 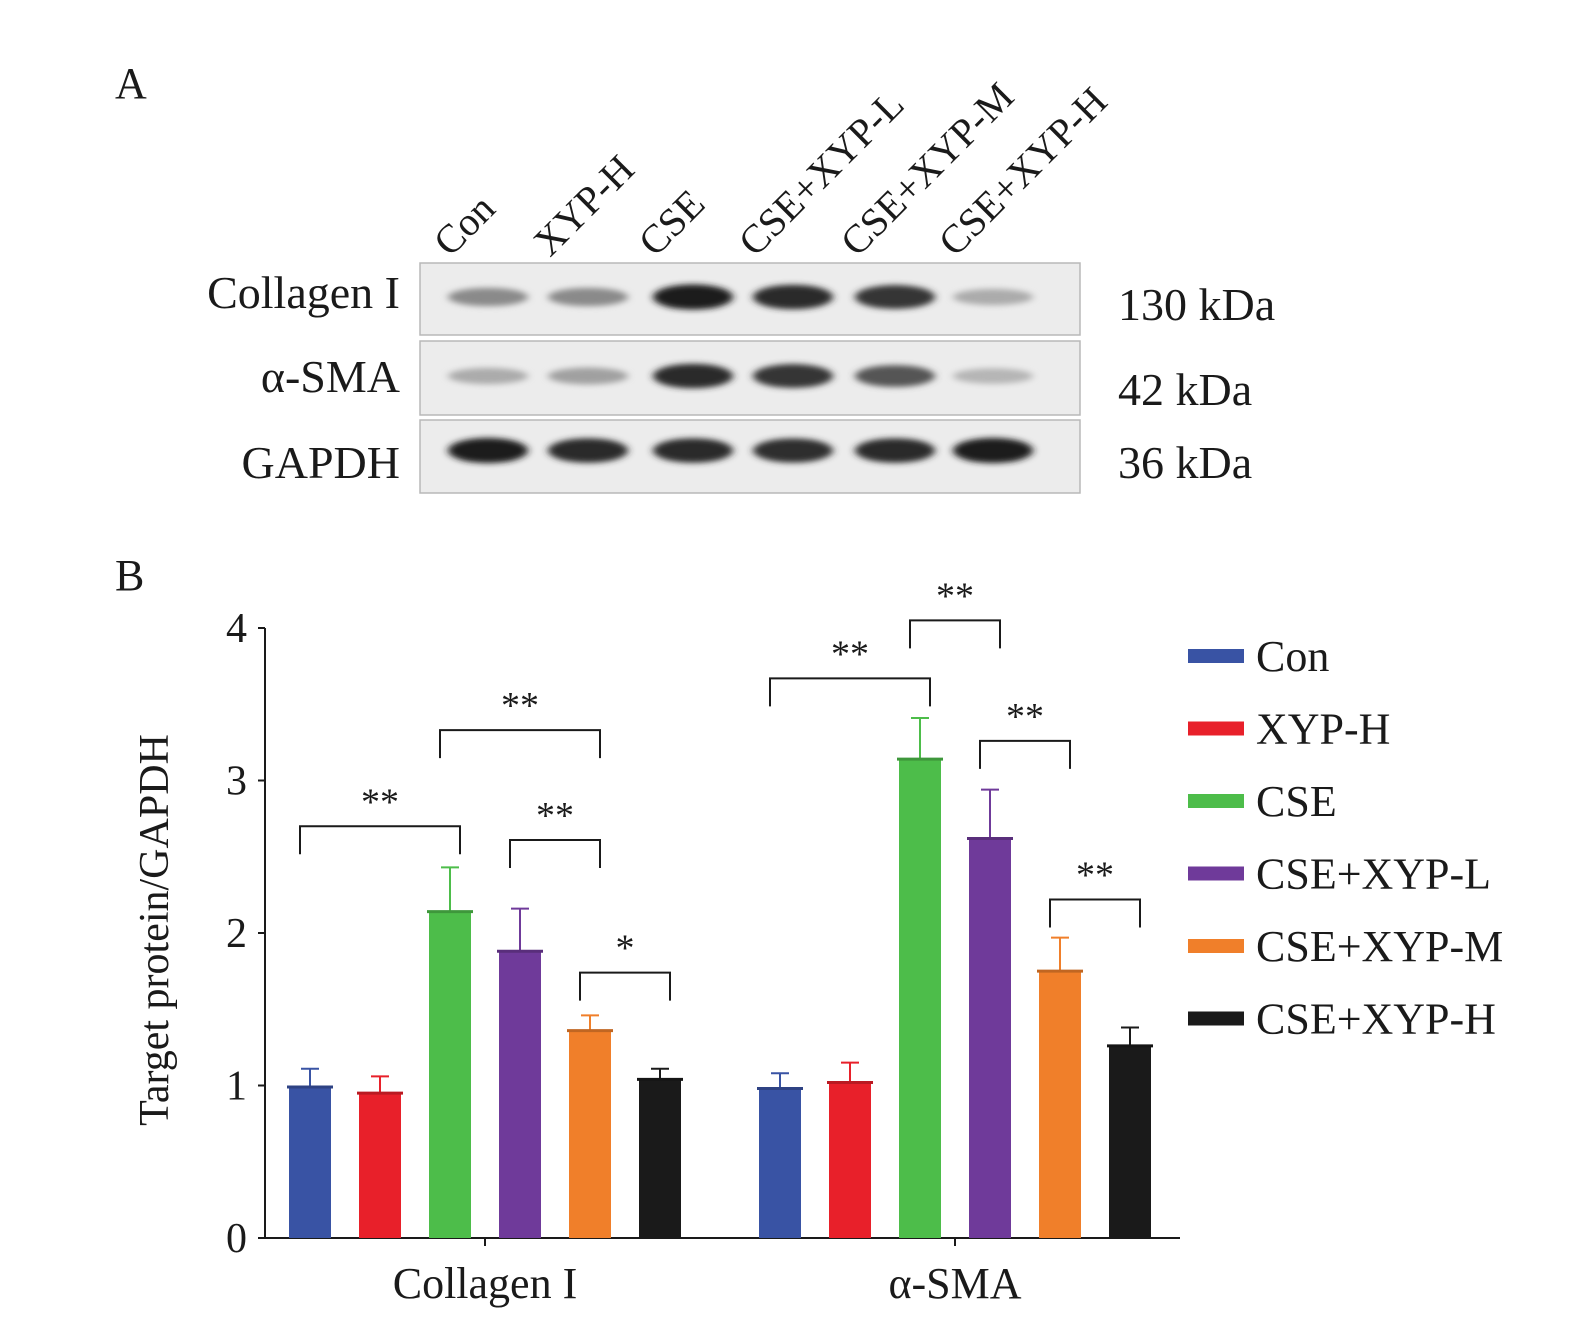 What do you see at coordinates (1379, 946) in the screenshot?
I see `legend-label: CSE+XYP-M` at bounding box center [1379, 946].